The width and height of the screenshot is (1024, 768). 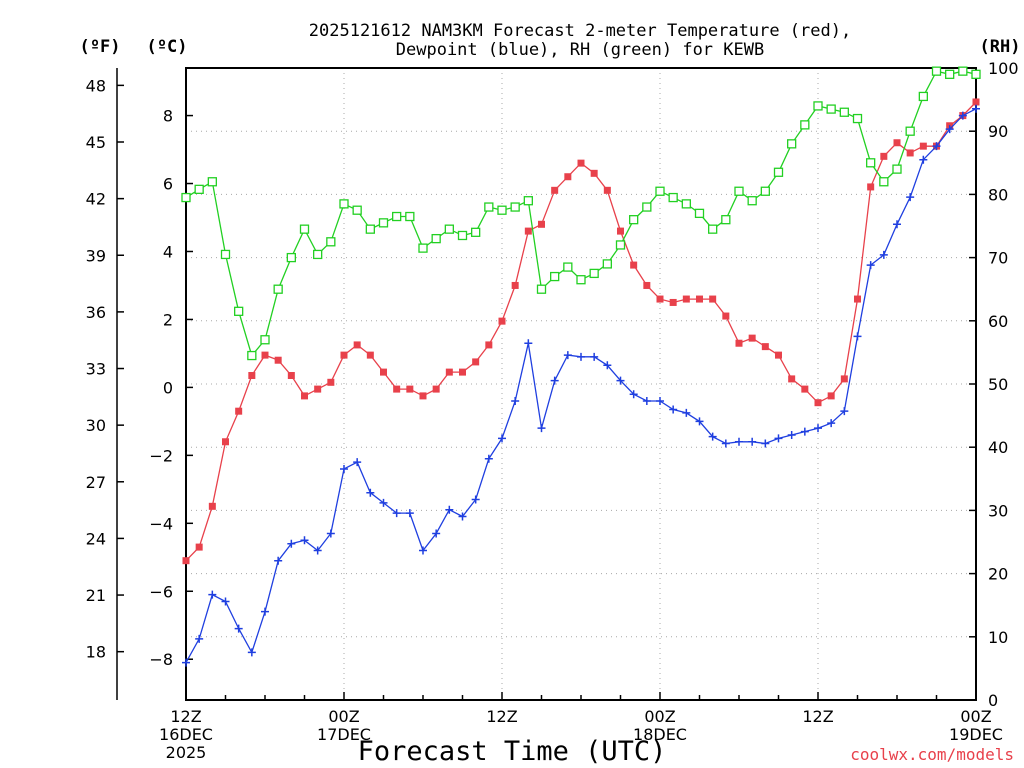 What do you see at coordinates (96, 652) in the screenshot?
I see `fahrenheit-tick-label: 18` at bounding box center [96, 652].